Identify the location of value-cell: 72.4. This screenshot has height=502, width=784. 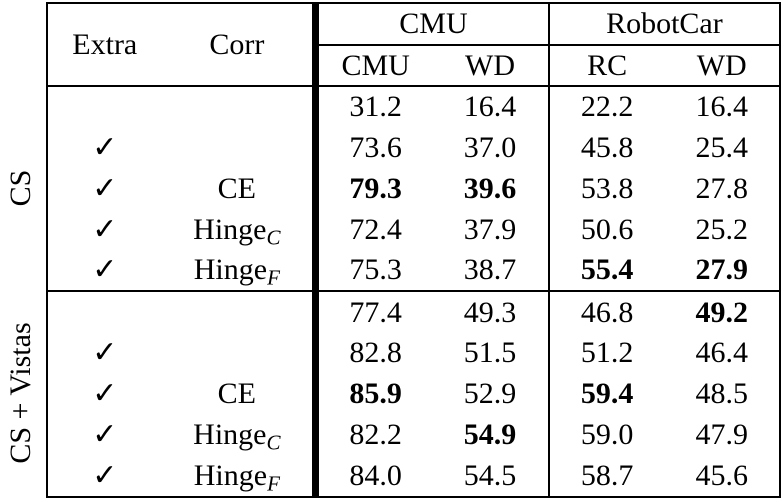
(372, 230).